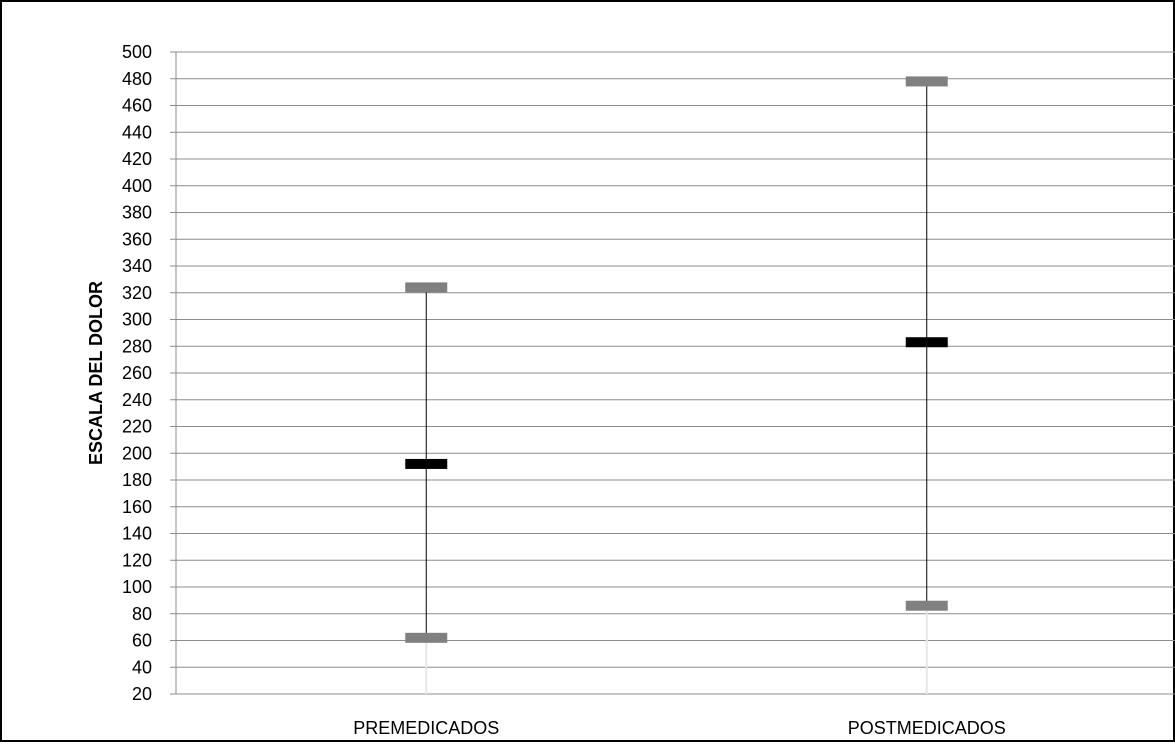 The height and width of the screenshot is (744, 1175). I want to click on y-tick-label: 40, so click(142, 667).